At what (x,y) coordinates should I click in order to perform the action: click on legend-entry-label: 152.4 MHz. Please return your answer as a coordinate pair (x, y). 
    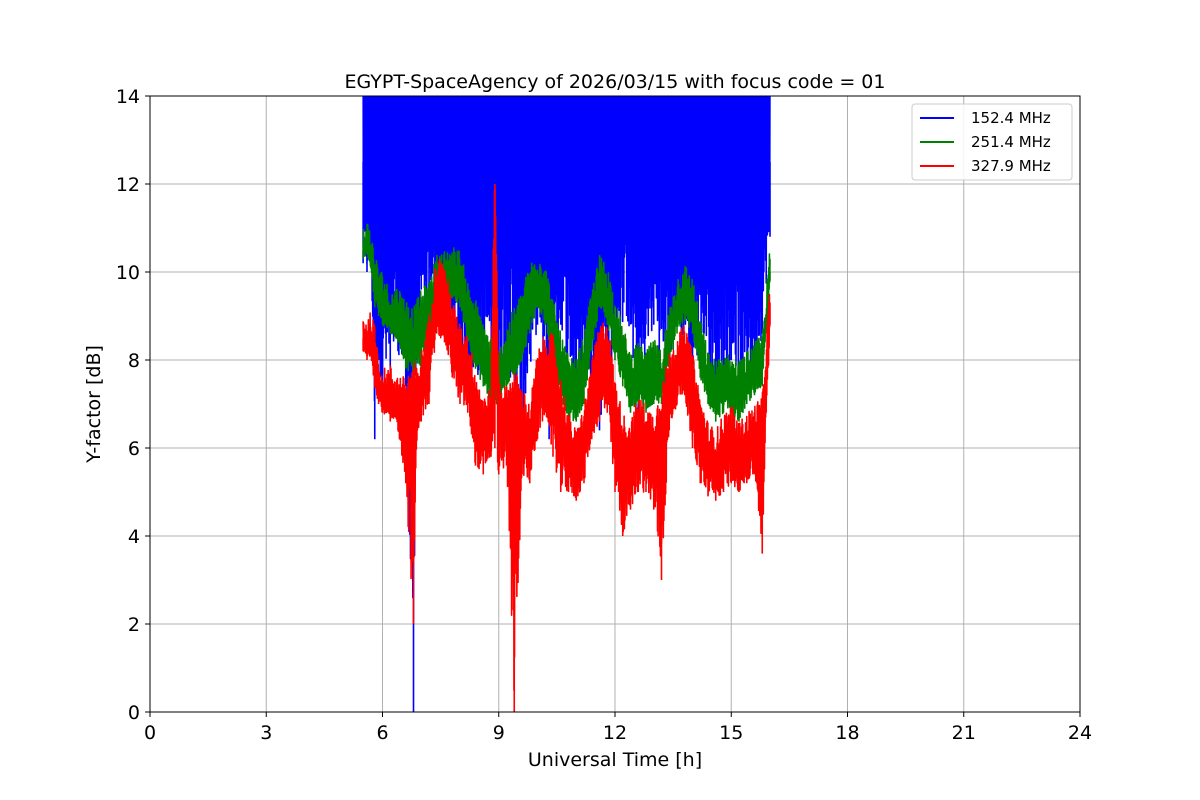
    Looking at the image, I should click on (1011, 118).